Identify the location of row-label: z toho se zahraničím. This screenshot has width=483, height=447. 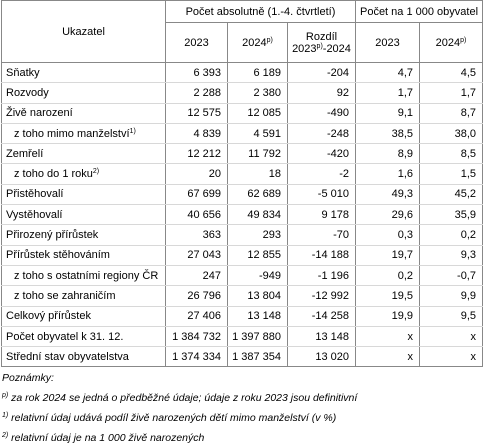
(83, 296).